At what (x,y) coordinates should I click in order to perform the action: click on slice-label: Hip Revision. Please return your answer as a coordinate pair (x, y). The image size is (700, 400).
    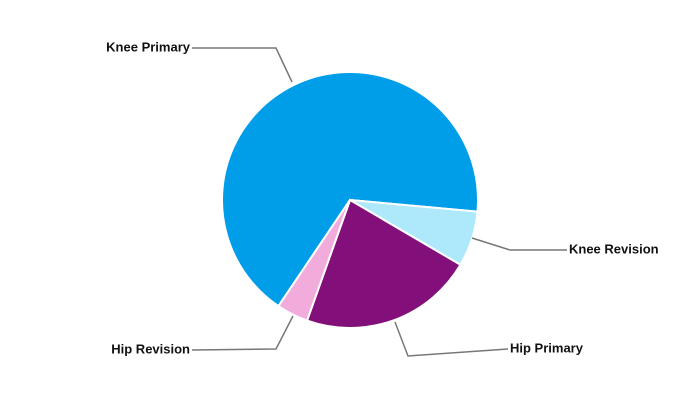
    Looking at the image, I should click on (150, 348).